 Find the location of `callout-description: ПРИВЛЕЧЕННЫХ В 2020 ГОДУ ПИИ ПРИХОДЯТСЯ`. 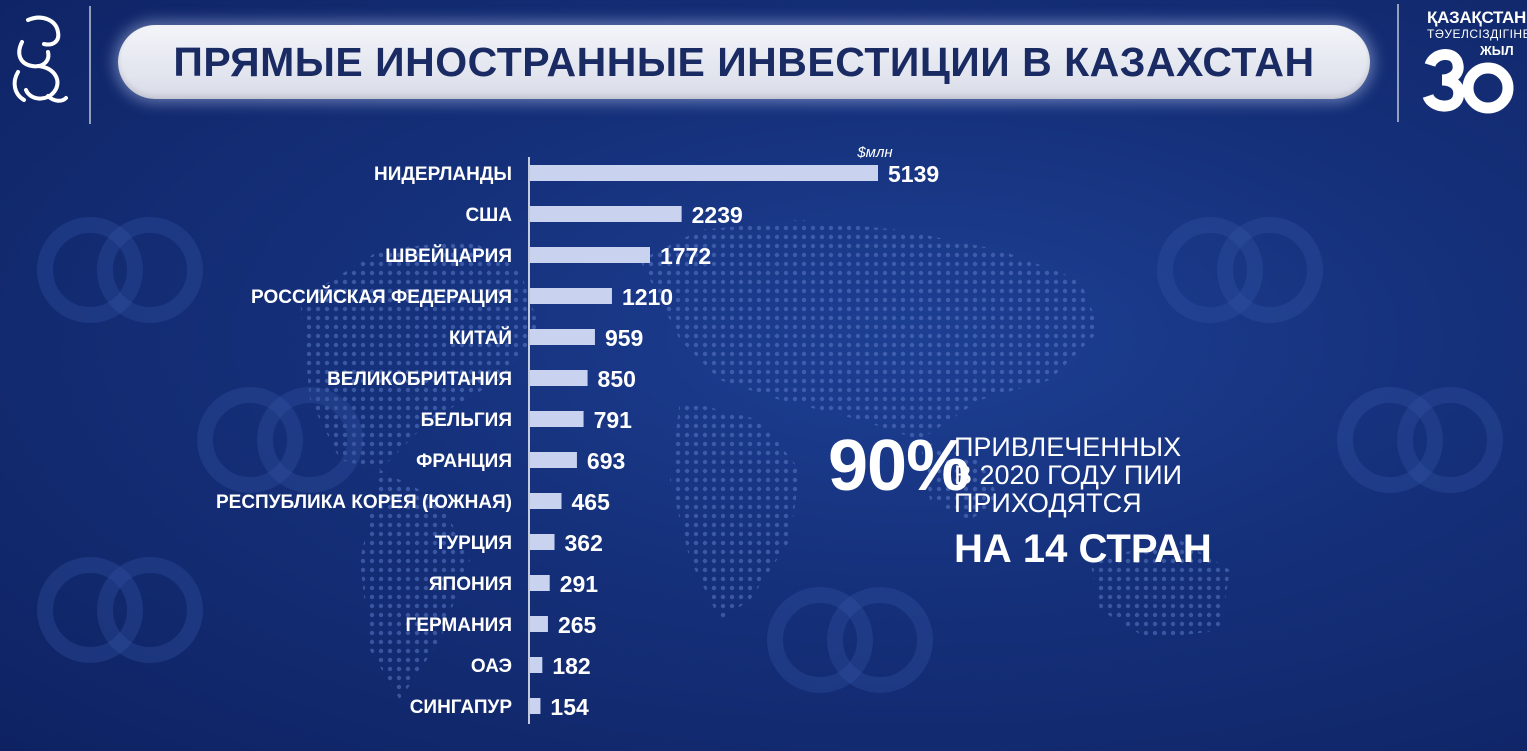

callout-description: ПРИВЛЕЧЕННЫХ В 2020 ГОДУ ПИИ ПРИХОДЯТСЯ is located at coordinates (1084, 475).